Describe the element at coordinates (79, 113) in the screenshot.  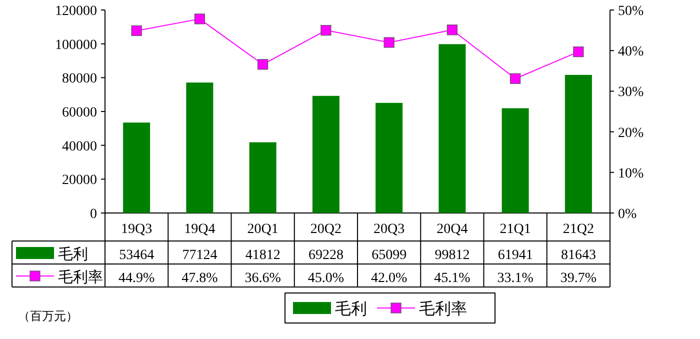
I see `ytick: 60000` at that location.